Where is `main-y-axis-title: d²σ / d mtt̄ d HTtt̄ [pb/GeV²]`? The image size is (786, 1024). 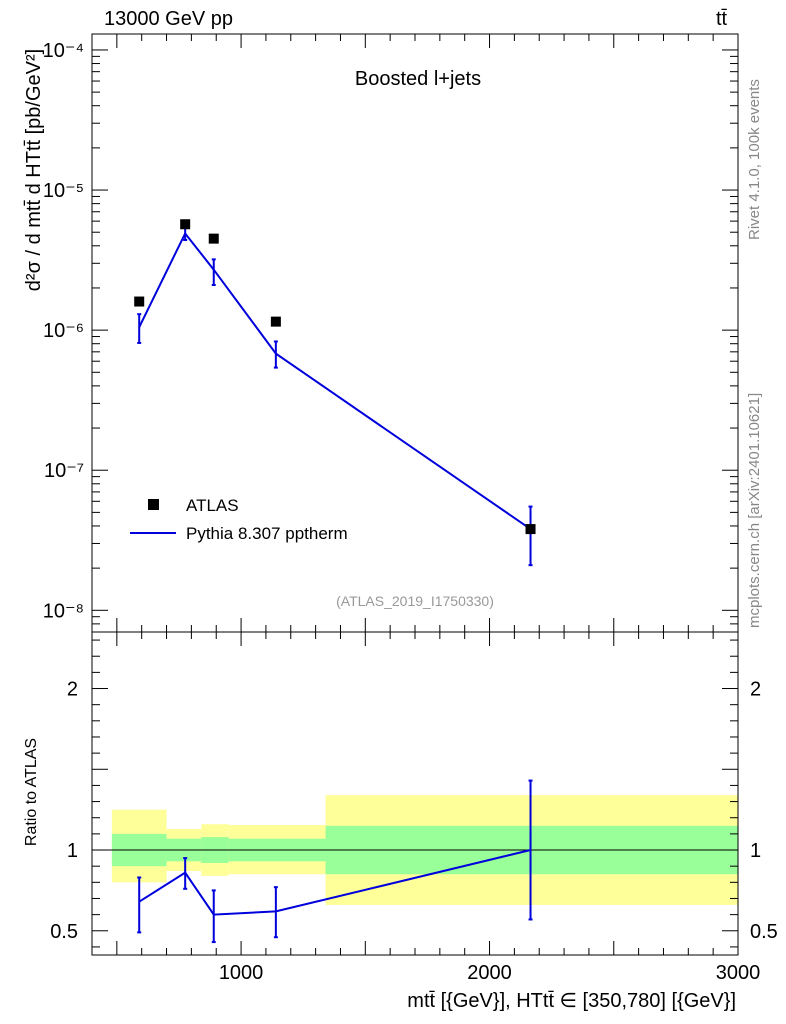 main-y-axis-title: d²σ / d mtt̄ d HTtt̄ [pb/GeV²] is located at coordinates (34, 170).